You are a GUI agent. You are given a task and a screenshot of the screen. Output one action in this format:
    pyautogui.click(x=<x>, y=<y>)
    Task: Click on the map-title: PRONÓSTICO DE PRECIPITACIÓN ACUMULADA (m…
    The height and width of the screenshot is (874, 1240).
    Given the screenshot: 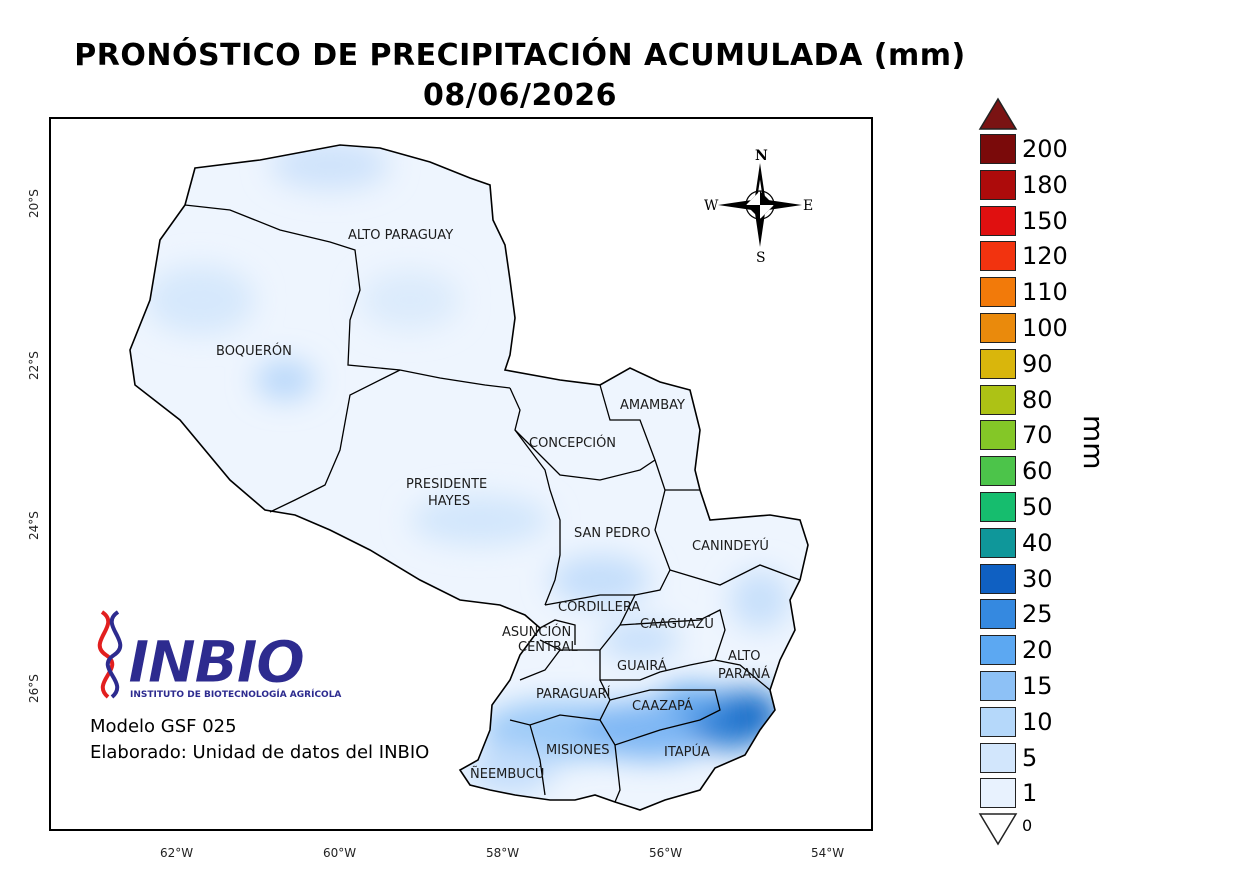 What is the action you would take?
    pyautogui.click(x=520, y=55)
    